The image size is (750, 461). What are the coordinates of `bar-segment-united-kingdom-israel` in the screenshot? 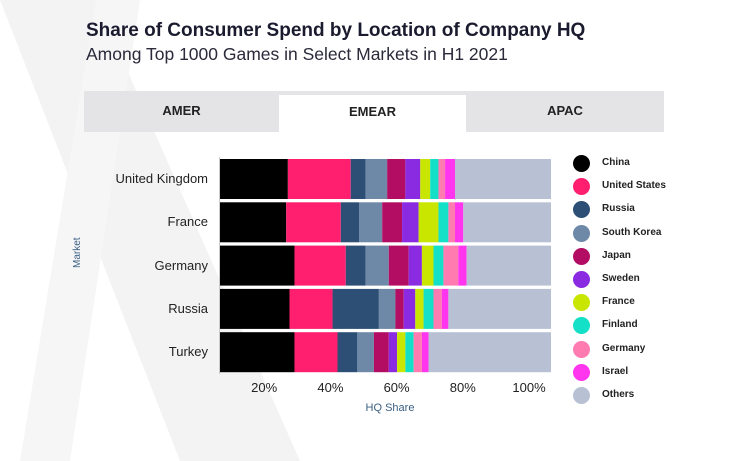 It's located at (450, 179).